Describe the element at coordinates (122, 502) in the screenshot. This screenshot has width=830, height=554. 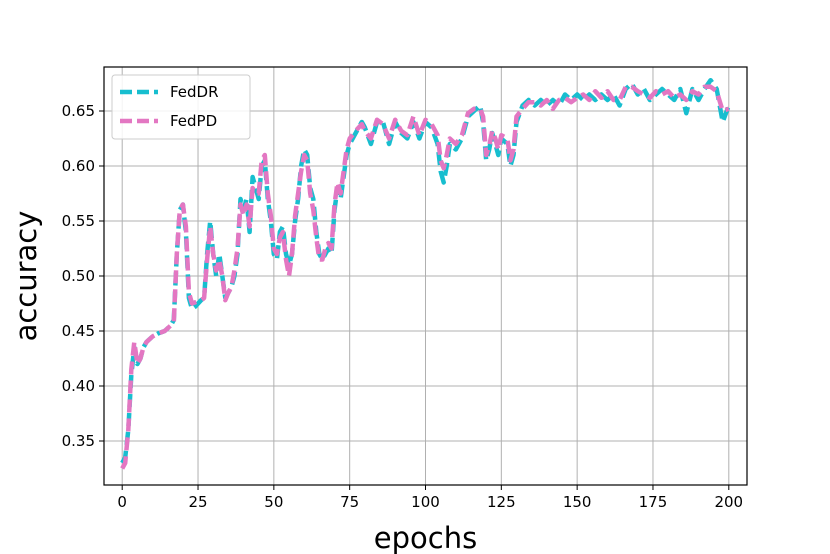
I see `x-tick-label: 0` at that location.